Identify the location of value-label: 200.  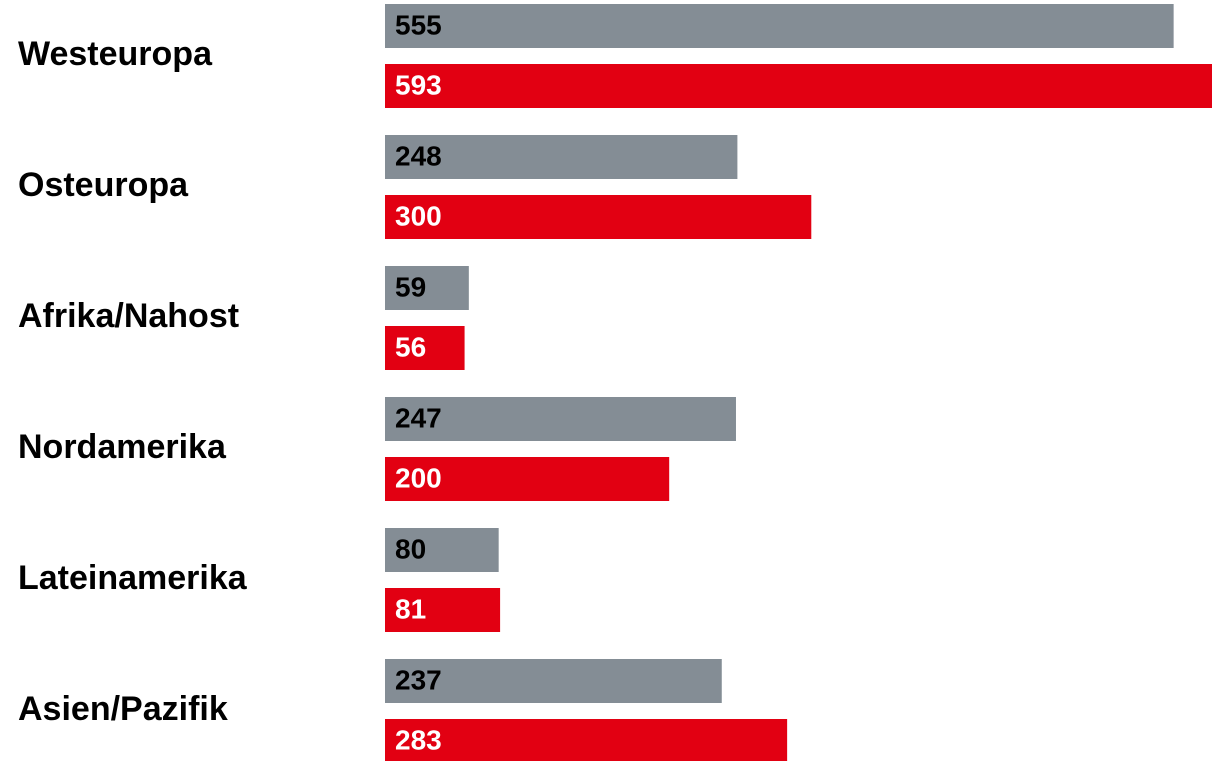
(418, 477).